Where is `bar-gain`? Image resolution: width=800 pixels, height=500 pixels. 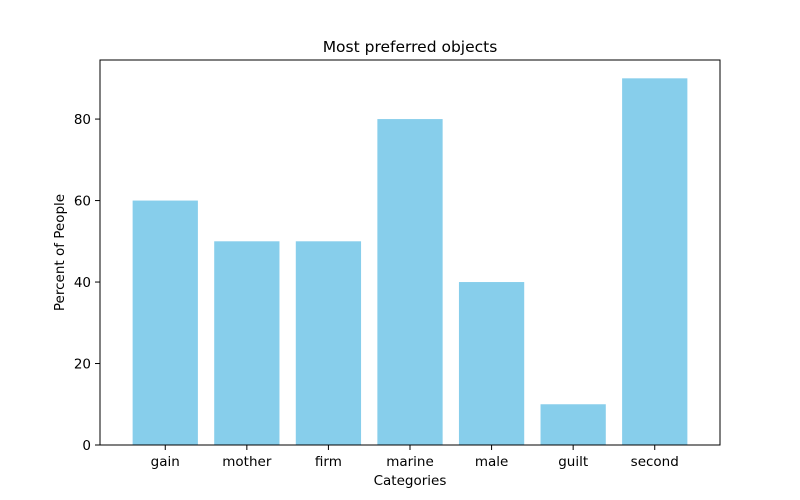 bar-gain is located at coordinates (165, 322).